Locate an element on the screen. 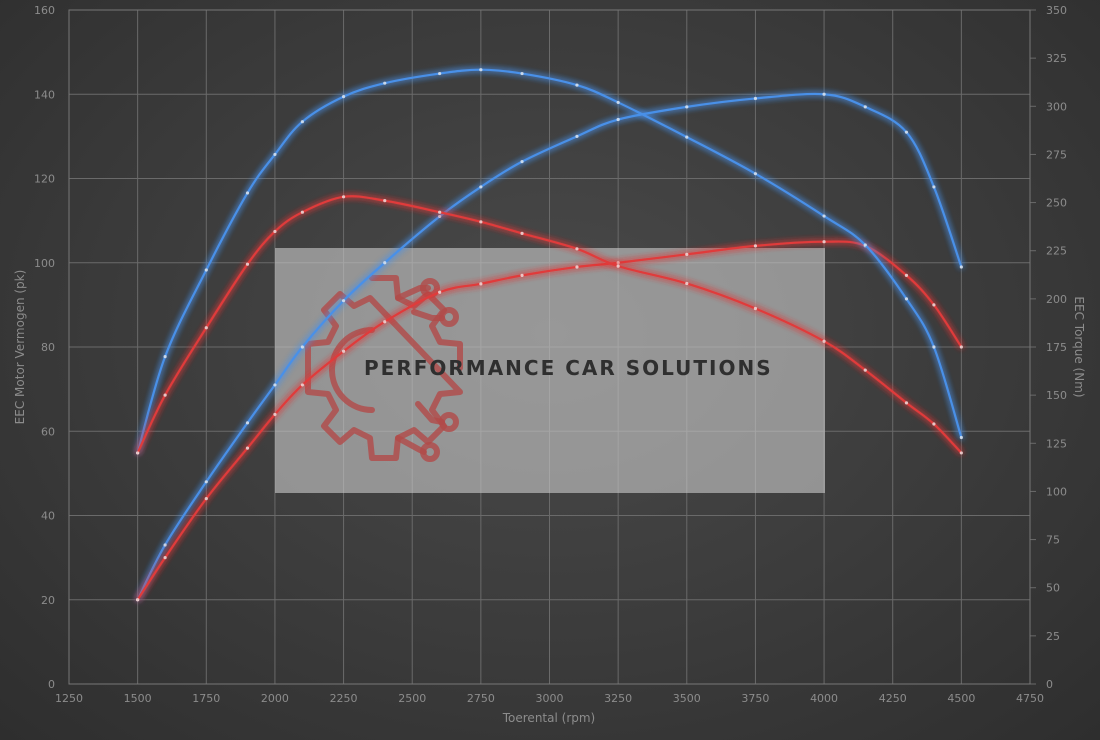 Image resolution: width=1100 pixels, height=740 pixels. x-tick-label: 3500 is located at coordinates (687, 698).